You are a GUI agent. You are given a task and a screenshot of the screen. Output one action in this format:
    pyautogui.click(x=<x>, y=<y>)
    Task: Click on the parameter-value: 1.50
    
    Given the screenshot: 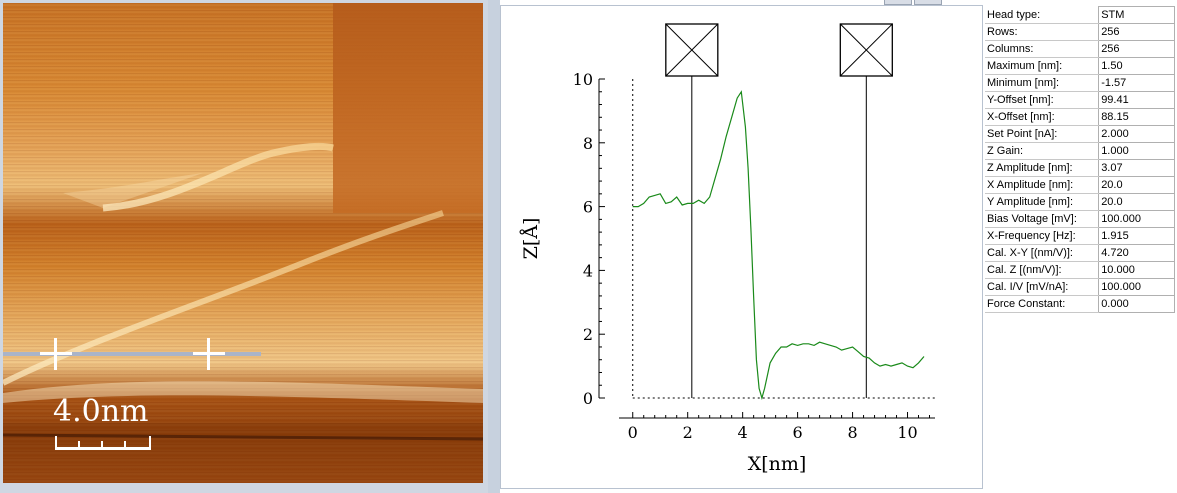 What is the action you would take?
    pyautogui.click(x=1136, y=66)
    